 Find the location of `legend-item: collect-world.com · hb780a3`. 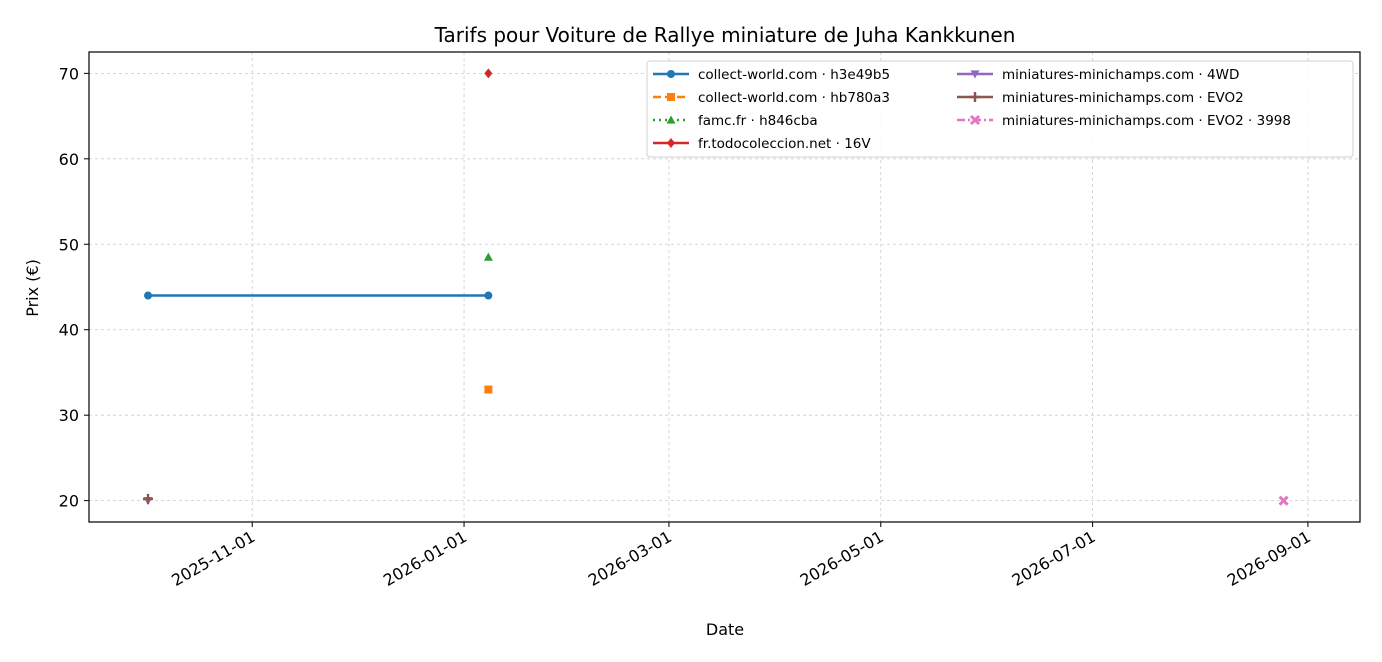

legend-item: collect-world.com · hb780a3 is located at coordinates (771, 98).